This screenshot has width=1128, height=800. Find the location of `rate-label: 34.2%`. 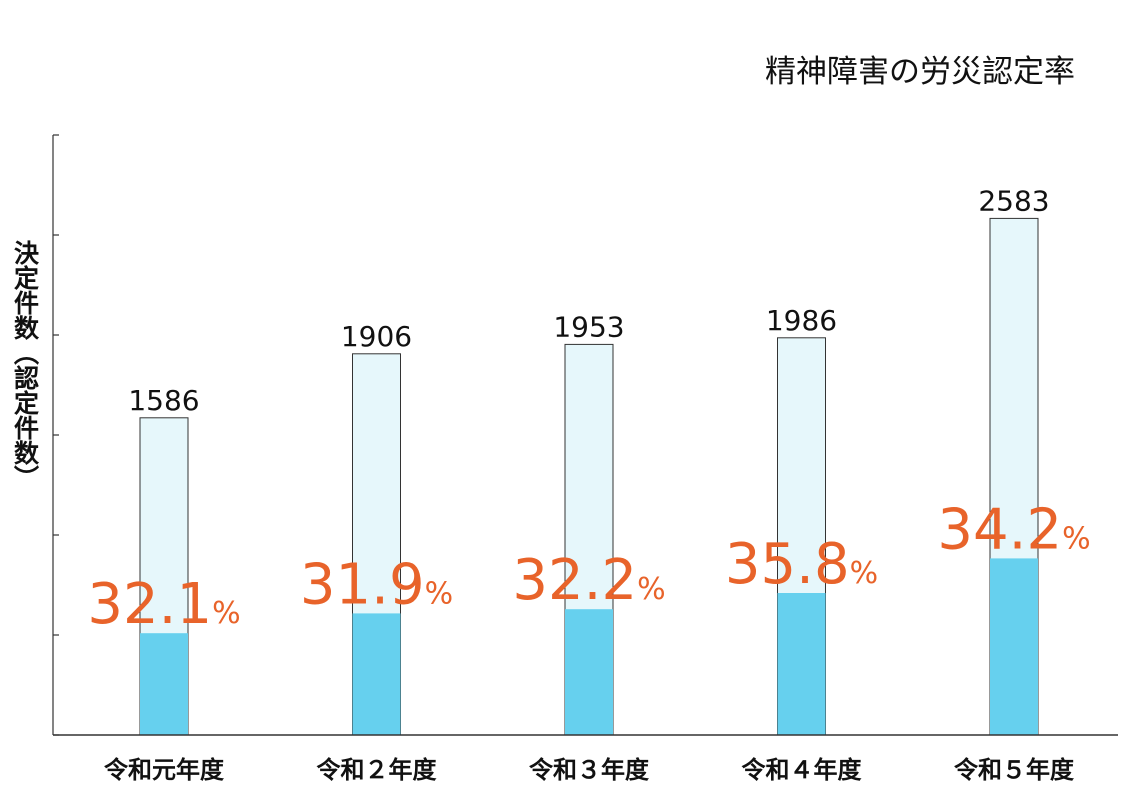

rate-label: 34.2% is located at coordinates (1013, 529).